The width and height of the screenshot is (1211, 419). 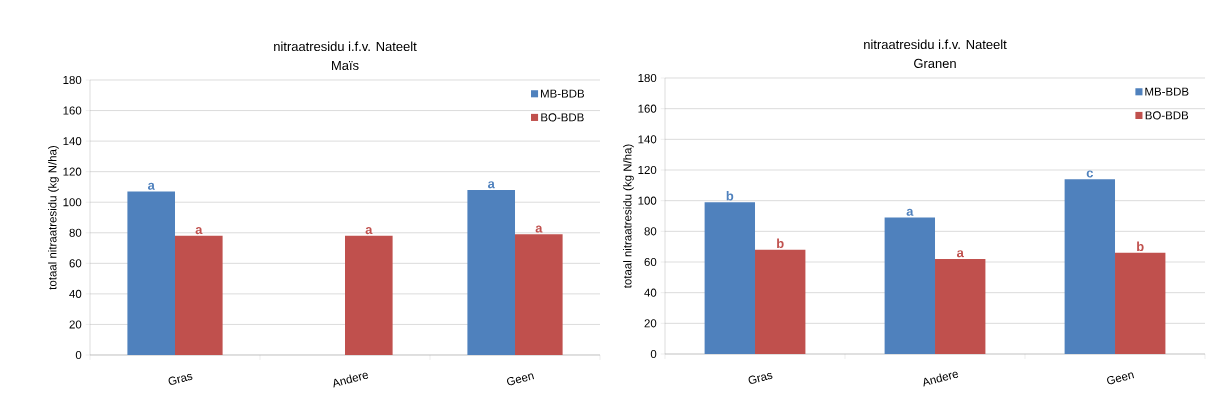 I want to click on chart-subtitle: Maïs, so click(x=345, y=65).